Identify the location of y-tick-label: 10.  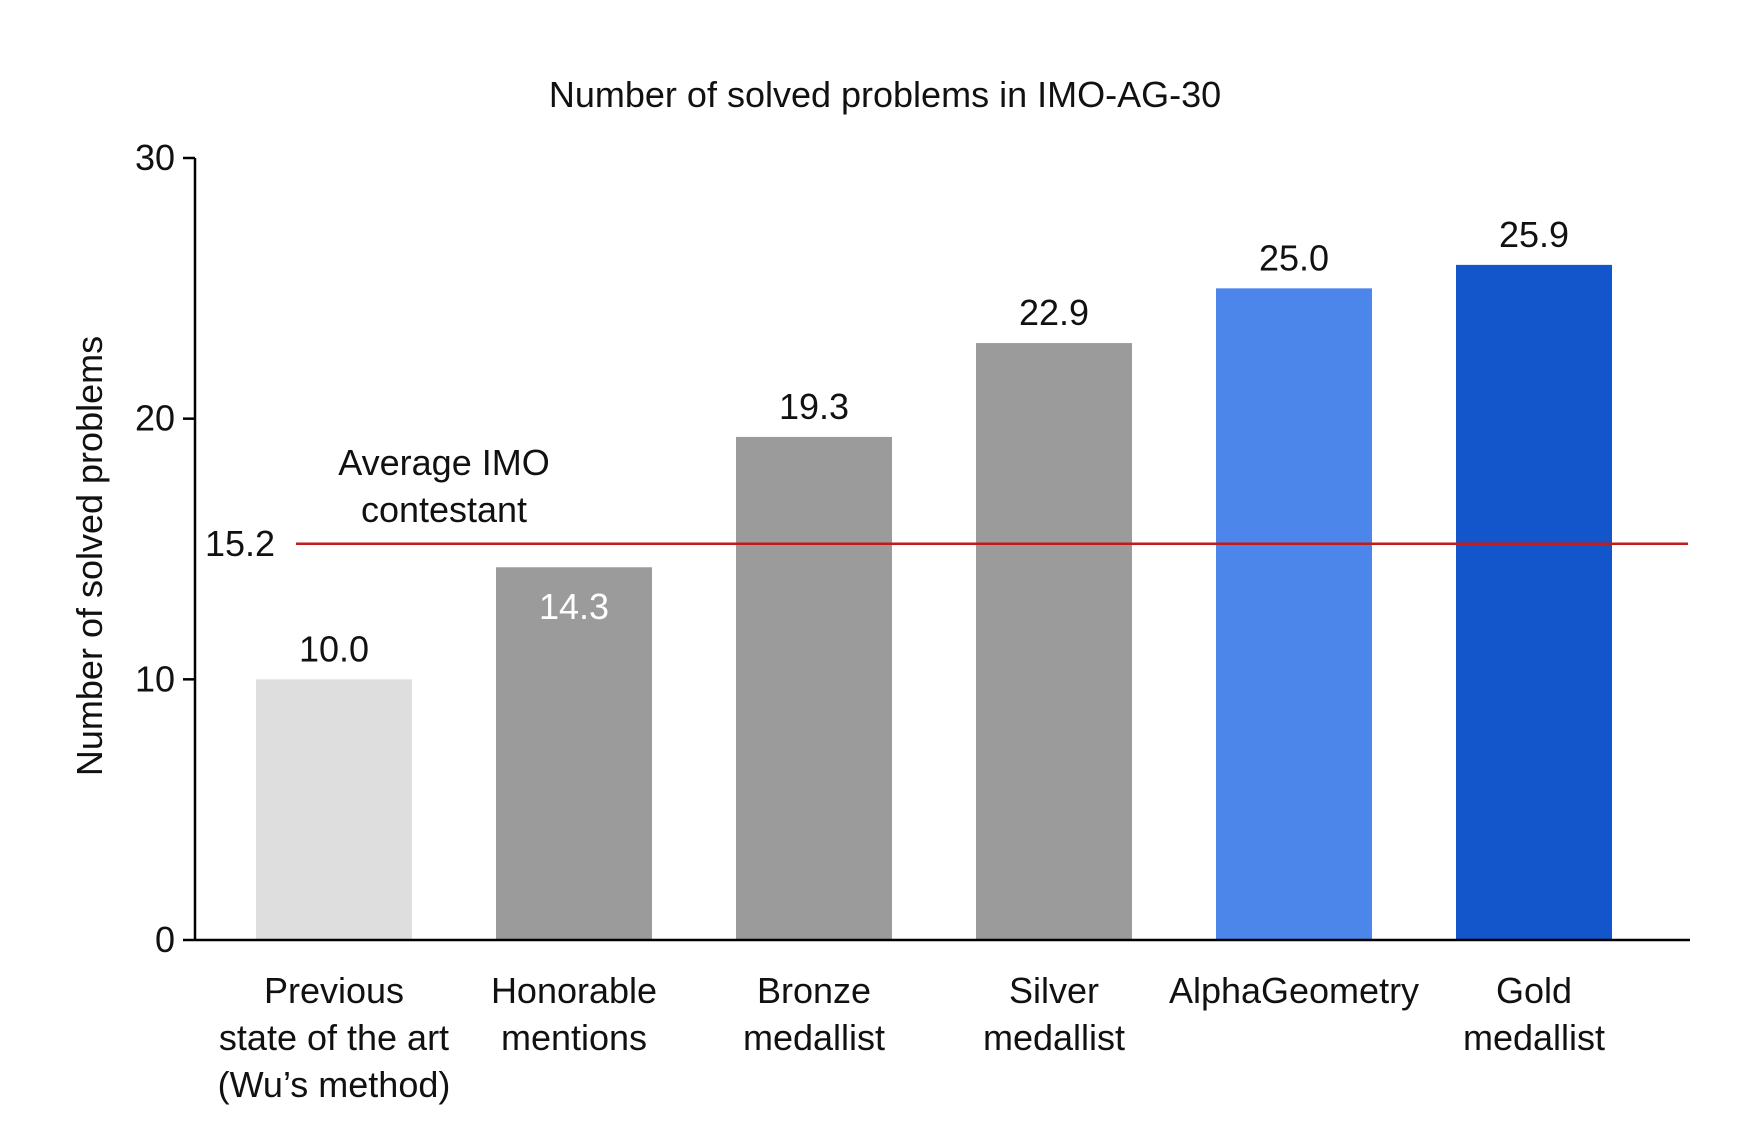
(155, 678).